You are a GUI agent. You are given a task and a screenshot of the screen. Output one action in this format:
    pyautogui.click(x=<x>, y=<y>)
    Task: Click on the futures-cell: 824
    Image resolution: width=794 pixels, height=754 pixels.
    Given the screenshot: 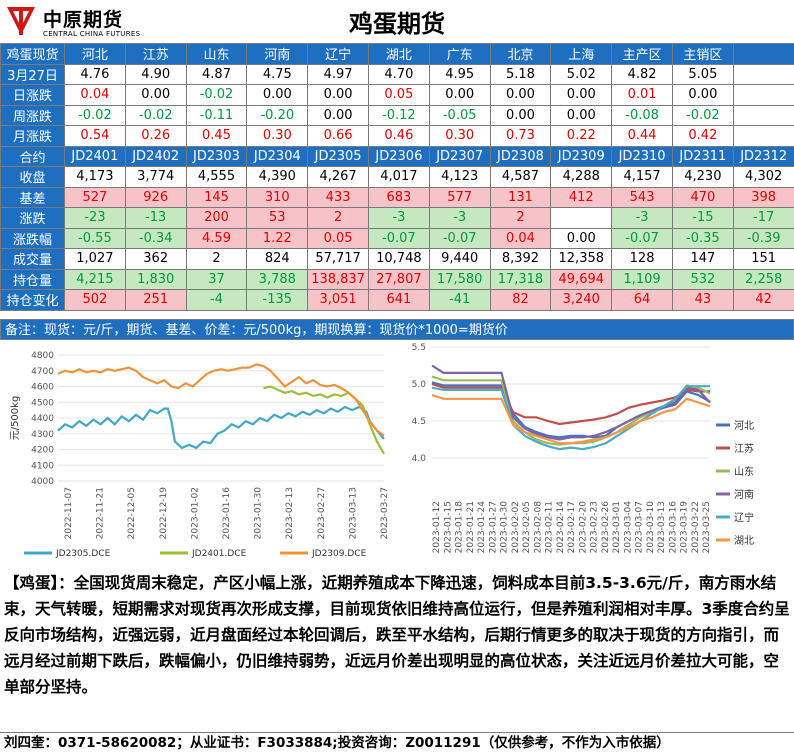 What is the action you would take?
    pyautogui.click(x=277, y=259)
    